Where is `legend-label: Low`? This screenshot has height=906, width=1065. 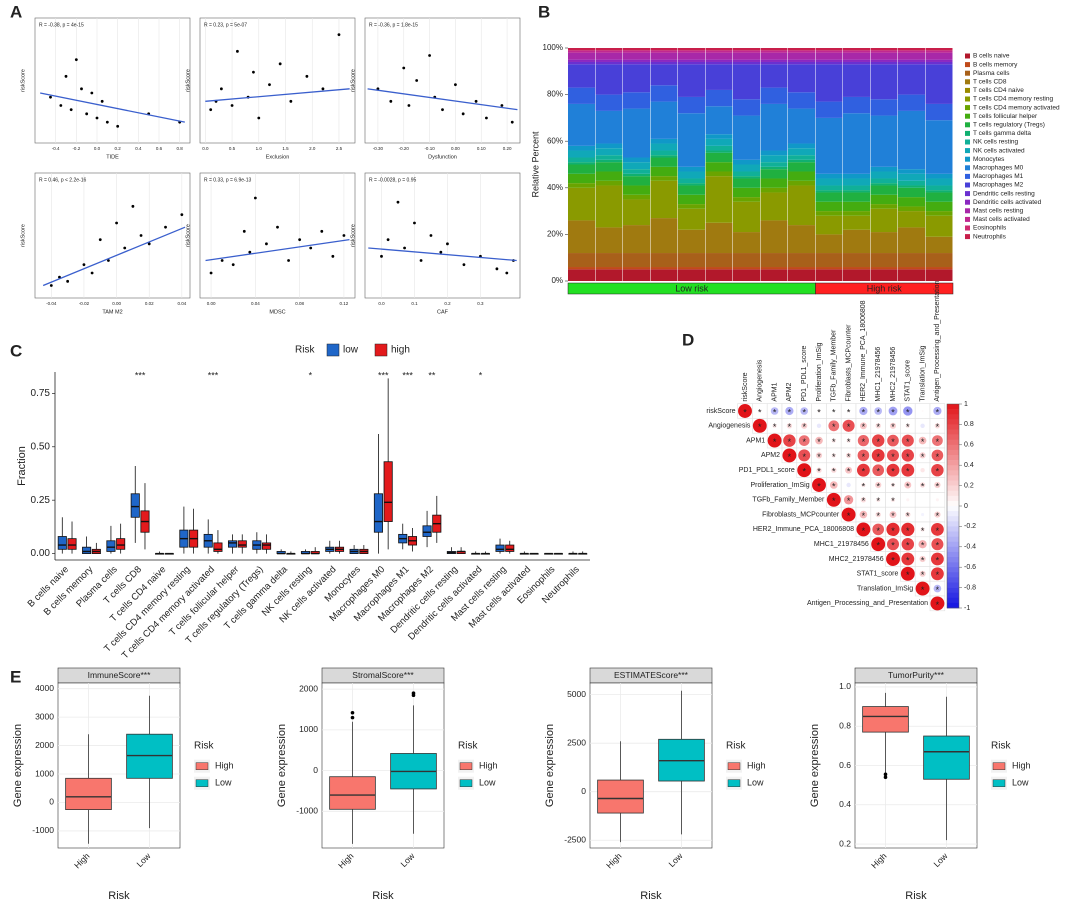
legend-label: Low is located at coordinates (223, 783).